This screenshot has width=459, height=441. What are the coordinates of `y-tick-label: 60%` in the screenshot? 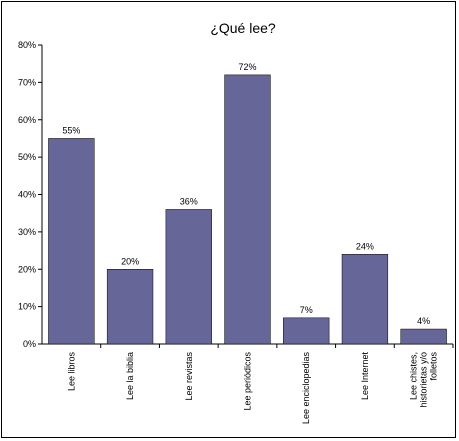 It's located at (27, 120).